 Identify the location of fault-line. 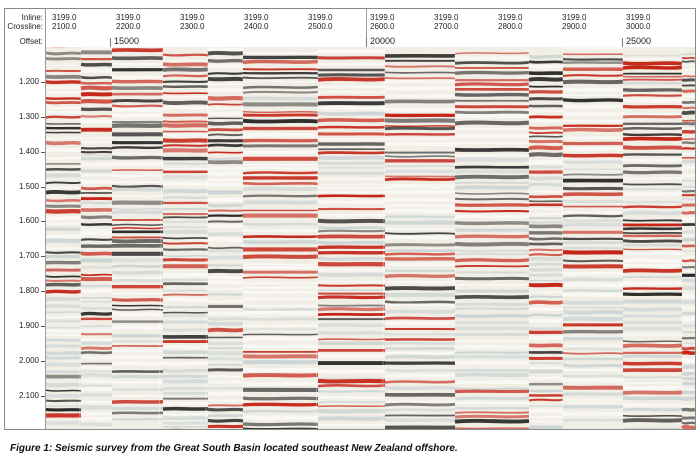
(384, 238).